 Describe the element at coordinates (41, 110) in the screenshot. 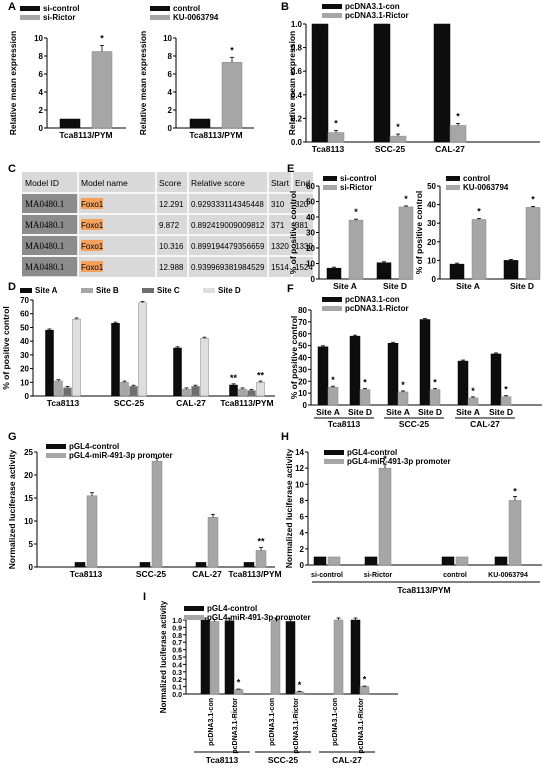

I see `y-tick-label: 2` at that location.